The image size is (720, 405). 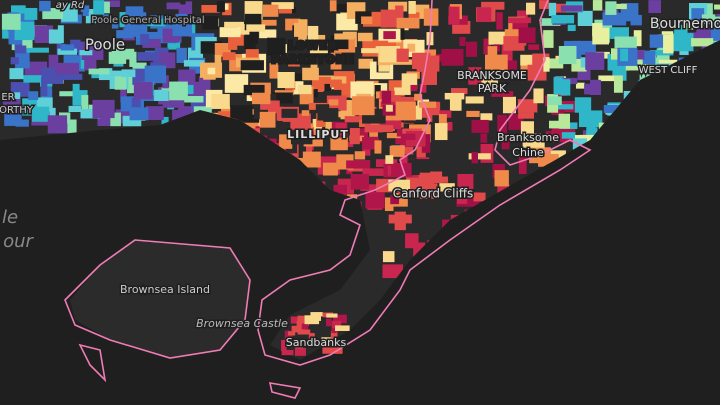 I want to click on place-label: Poole, so click(x=105, y=45).